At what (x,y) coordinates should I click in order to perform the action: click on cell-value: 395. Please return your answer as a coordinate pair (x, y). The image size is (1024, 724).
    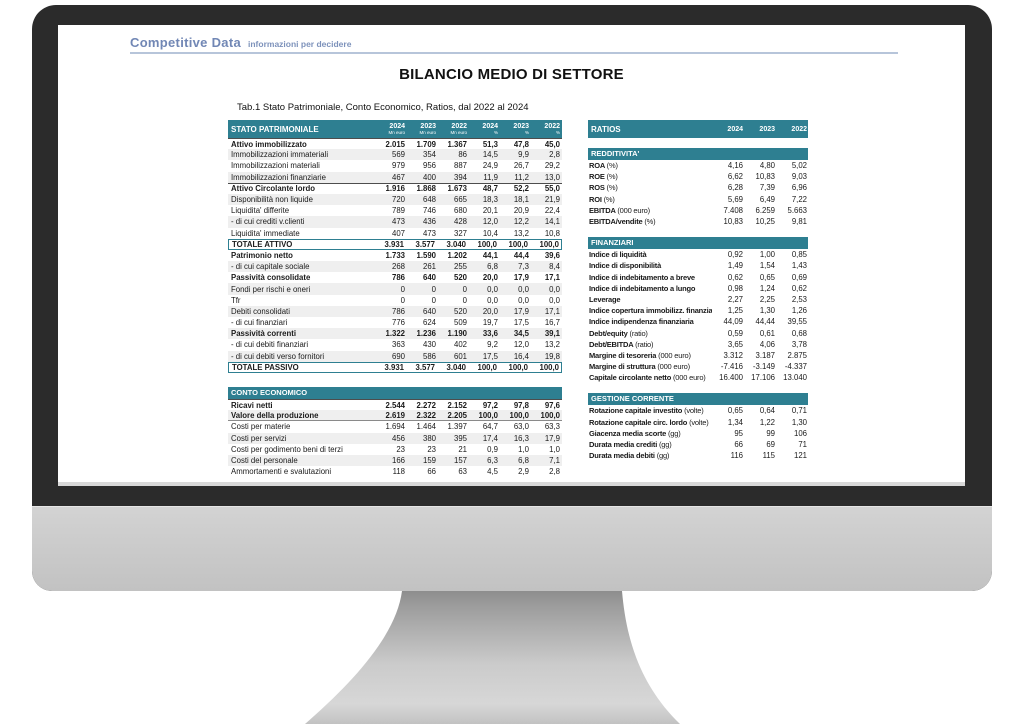
    Looking at the image, I should click on (460, 438).